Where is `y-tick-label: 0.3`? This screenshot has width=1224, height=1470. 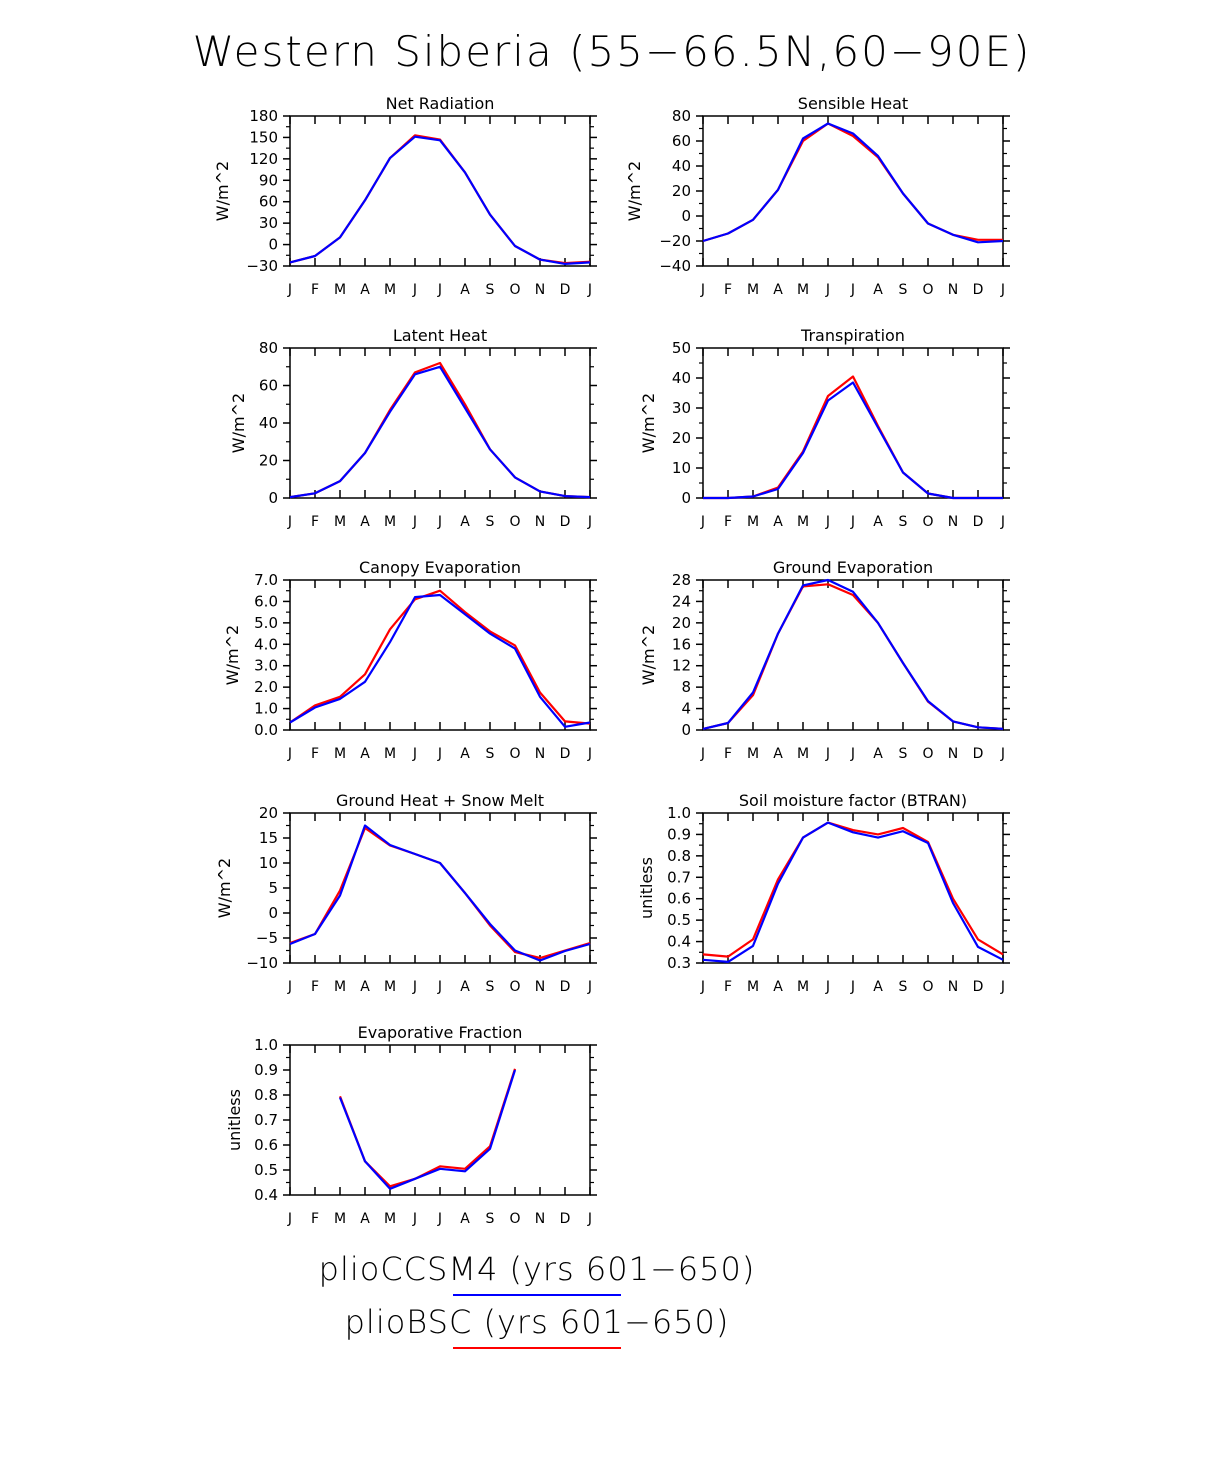 y-tick-label: 0.3 is located at coordinates (679, 963).